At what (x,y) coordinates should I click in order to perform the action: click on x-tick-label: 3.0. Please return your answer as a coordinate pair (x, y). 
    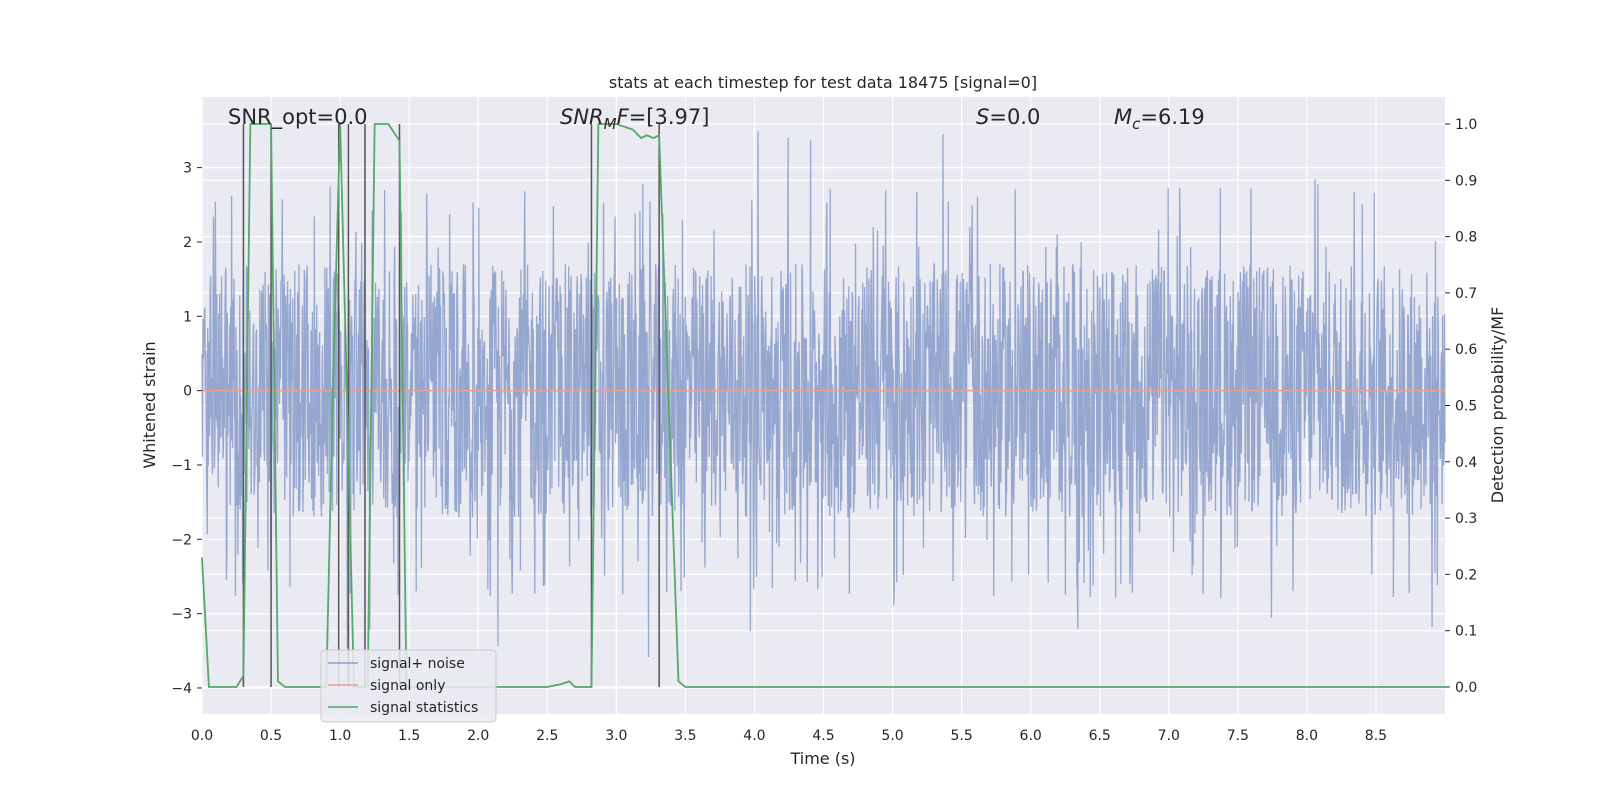
    Looking at the image, I should click on (616, 736).